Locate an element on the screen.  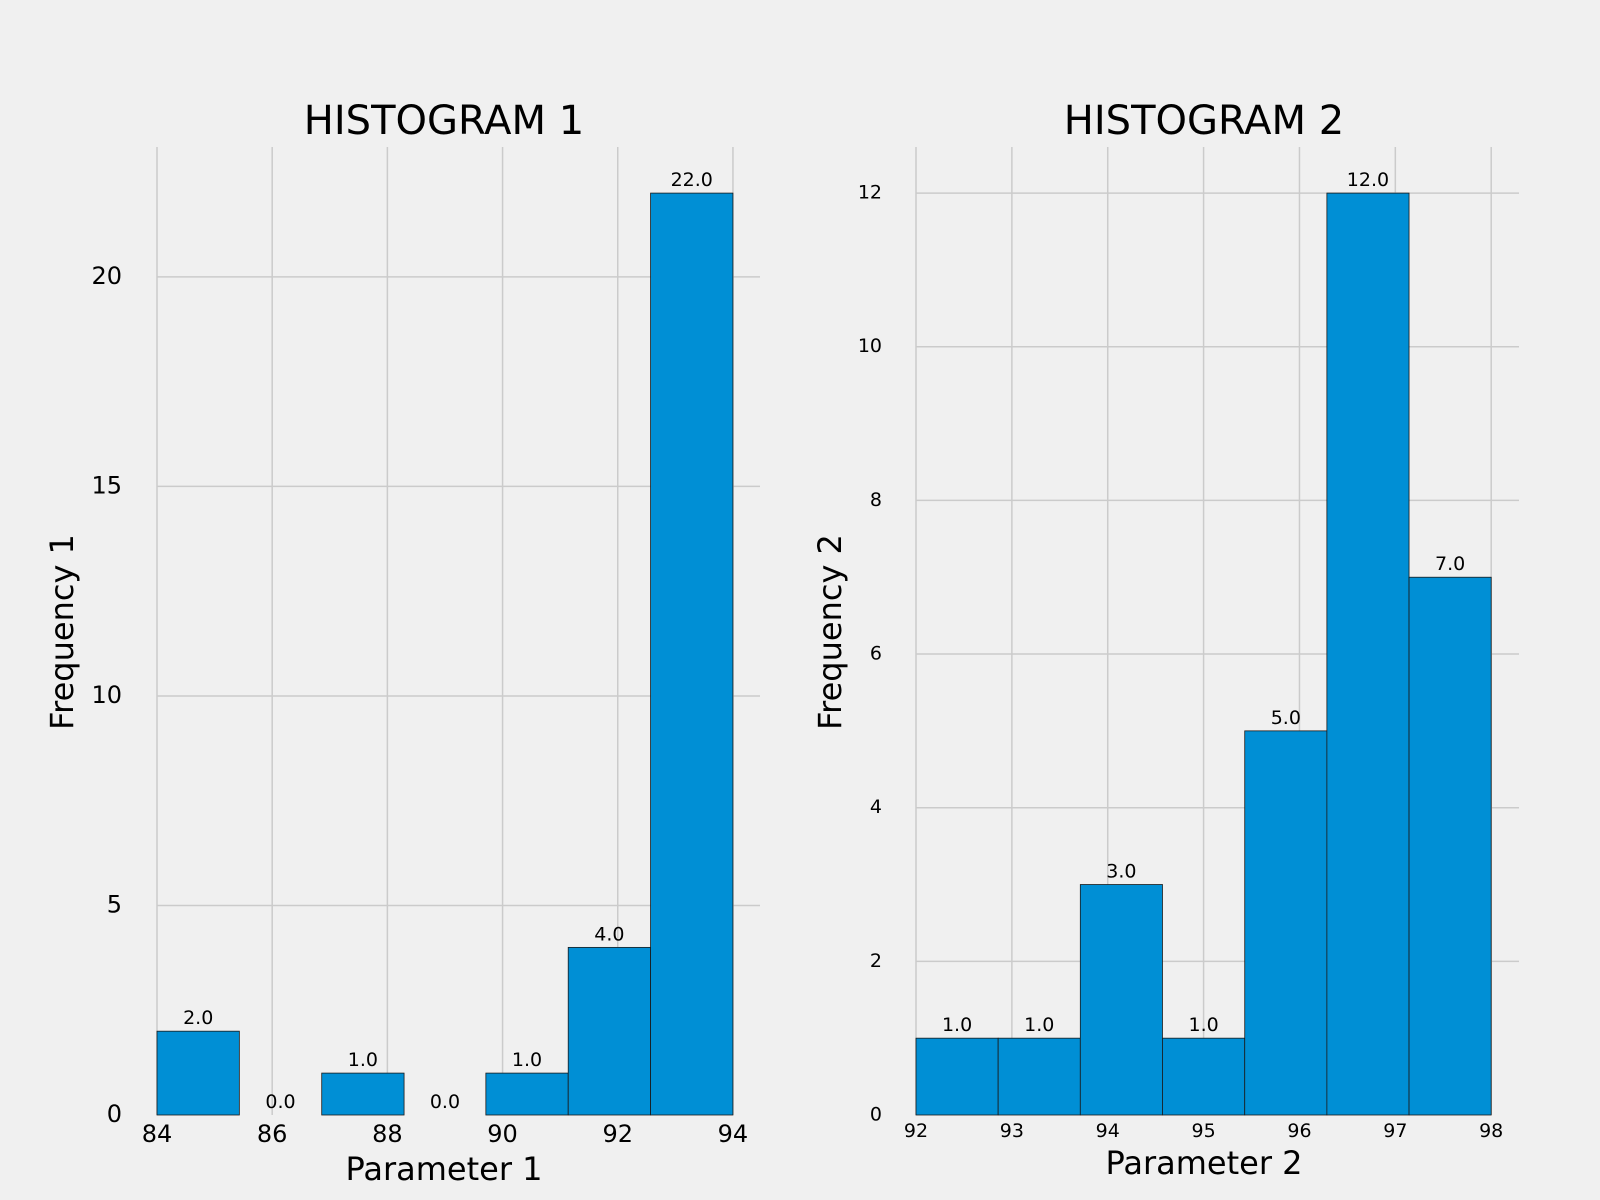
x-tick-label: 95 is located at coordinates (1204, 1131).